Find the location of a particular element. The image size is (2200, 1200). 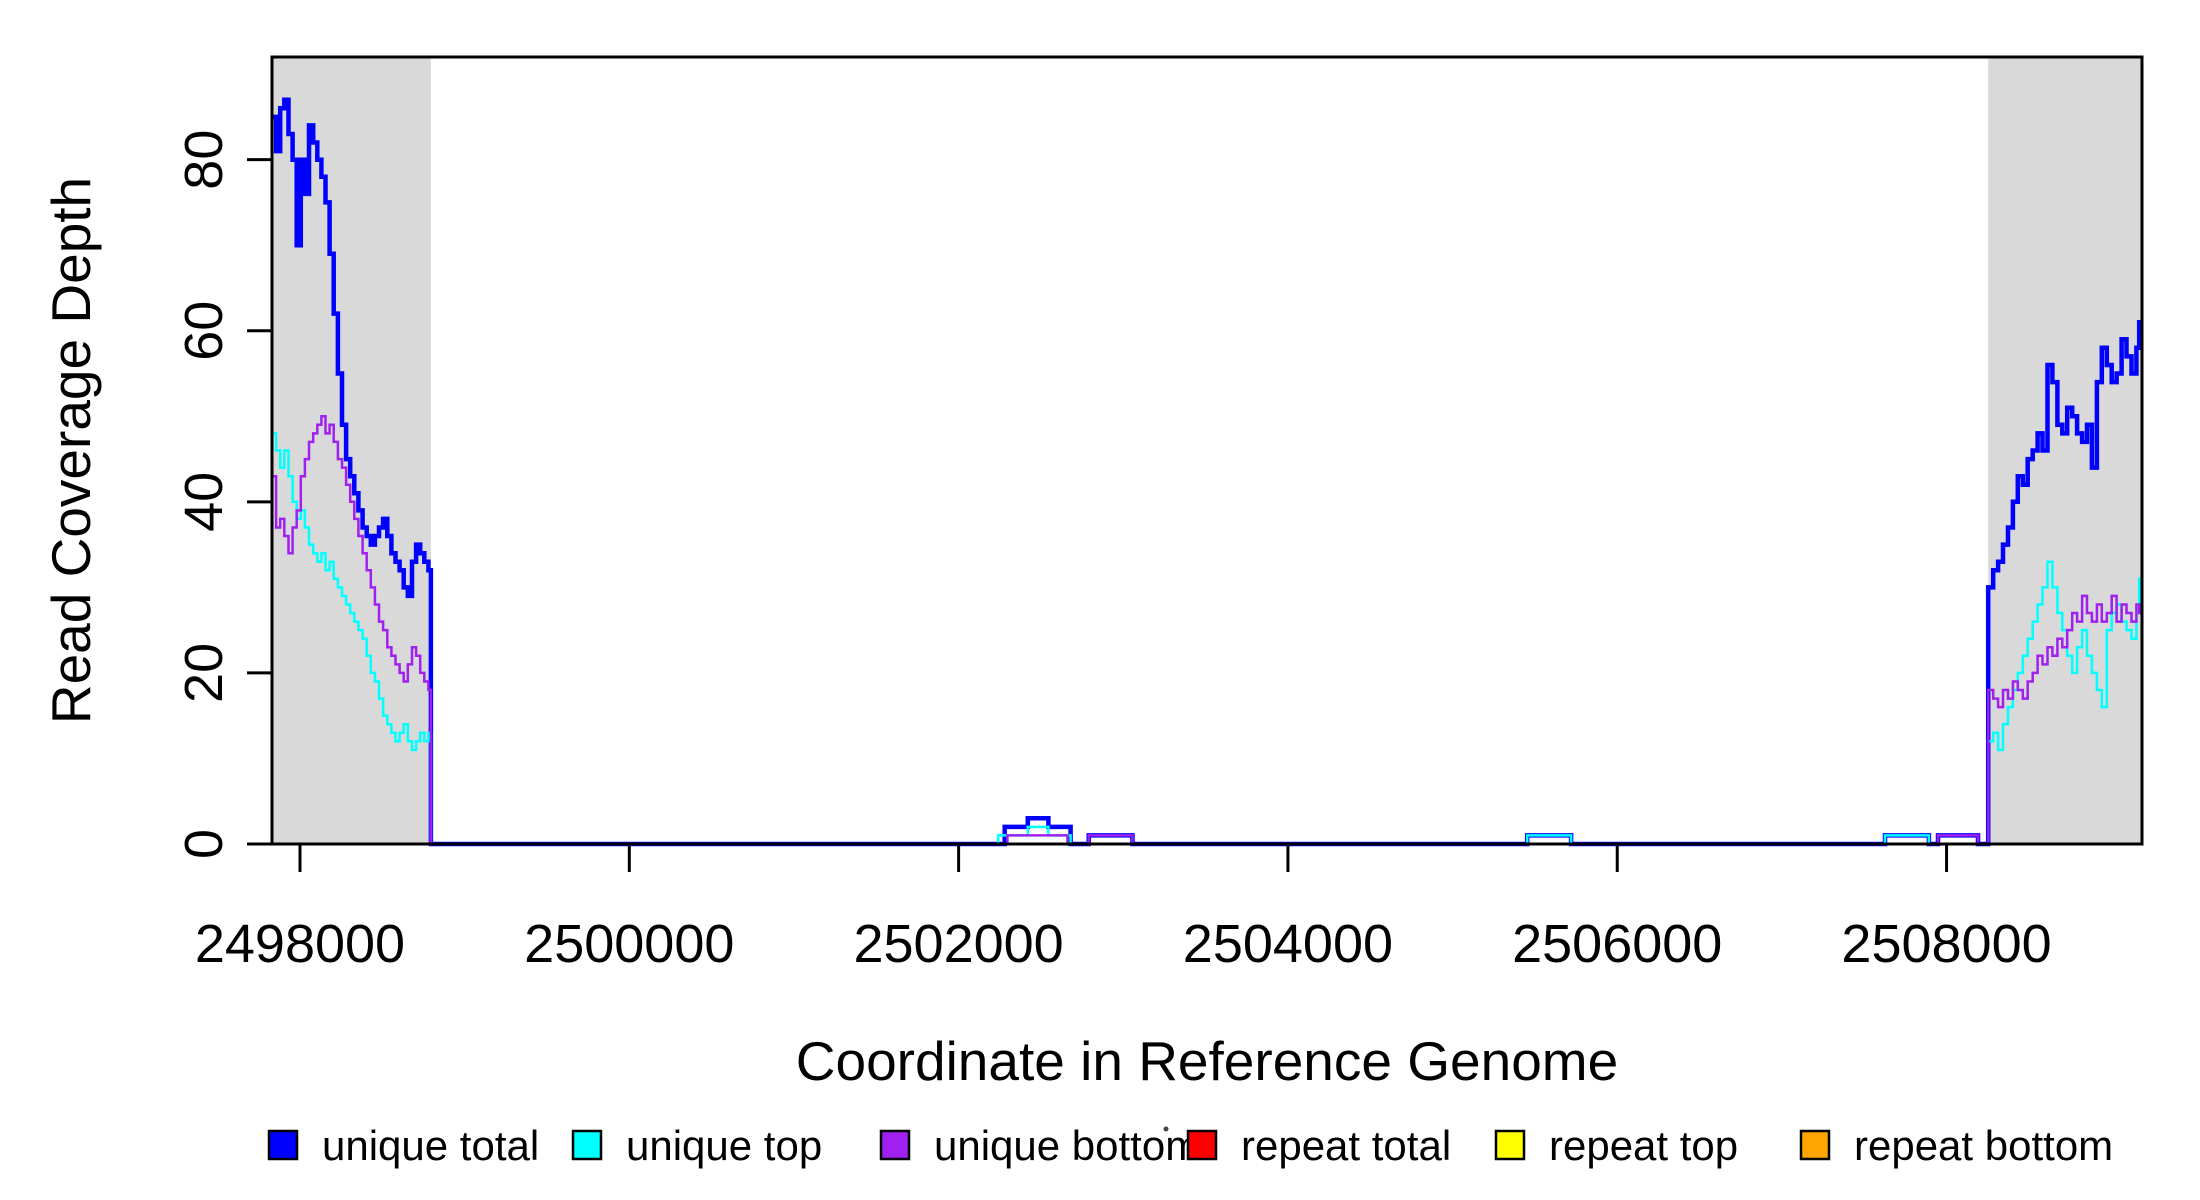

legend-item-repeat-bottom: repeat bottom is located at coordinates (1956, 1145).